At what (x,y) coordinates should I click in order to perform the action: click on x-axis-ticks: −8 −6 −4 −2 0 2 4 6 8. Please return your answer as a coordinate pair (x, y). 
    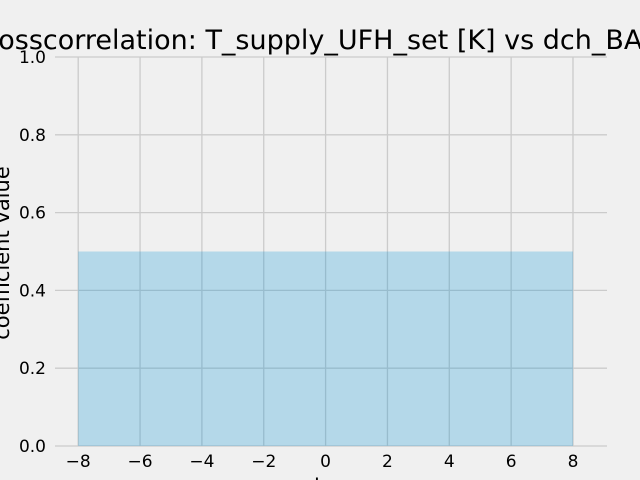
    Looking at the image, I should click on (322, 462).